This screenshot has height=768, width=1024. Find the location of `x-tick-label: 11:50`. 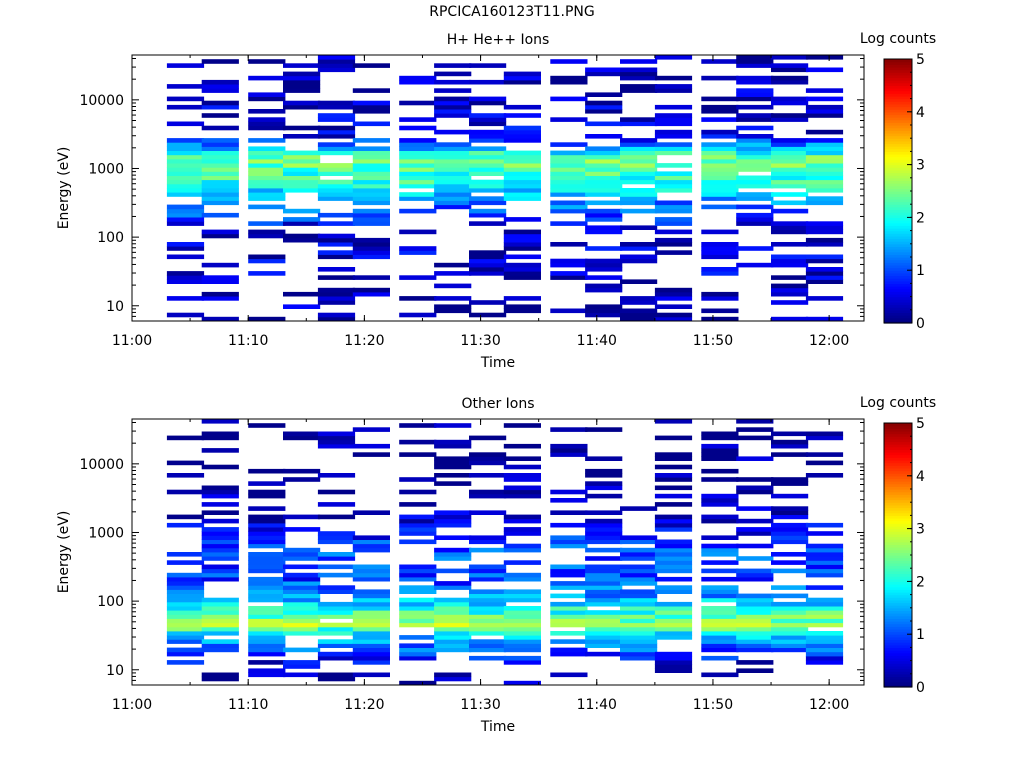

x-tick-label: 11:50 is located at coordinates (713, 705).